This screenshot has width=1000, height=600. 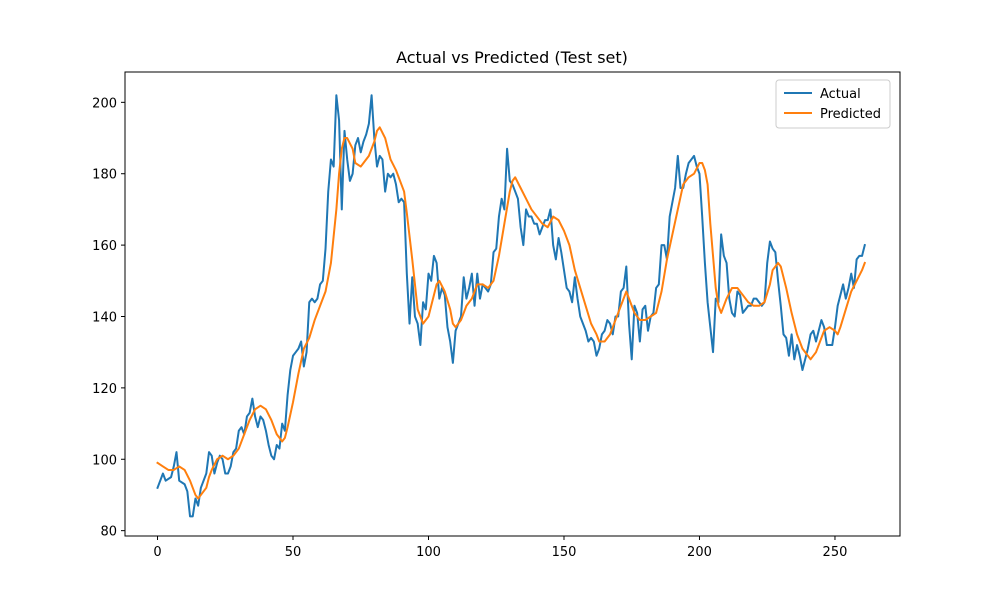 I want to click on x-tick-label: 250, so click(x=835, y=552).